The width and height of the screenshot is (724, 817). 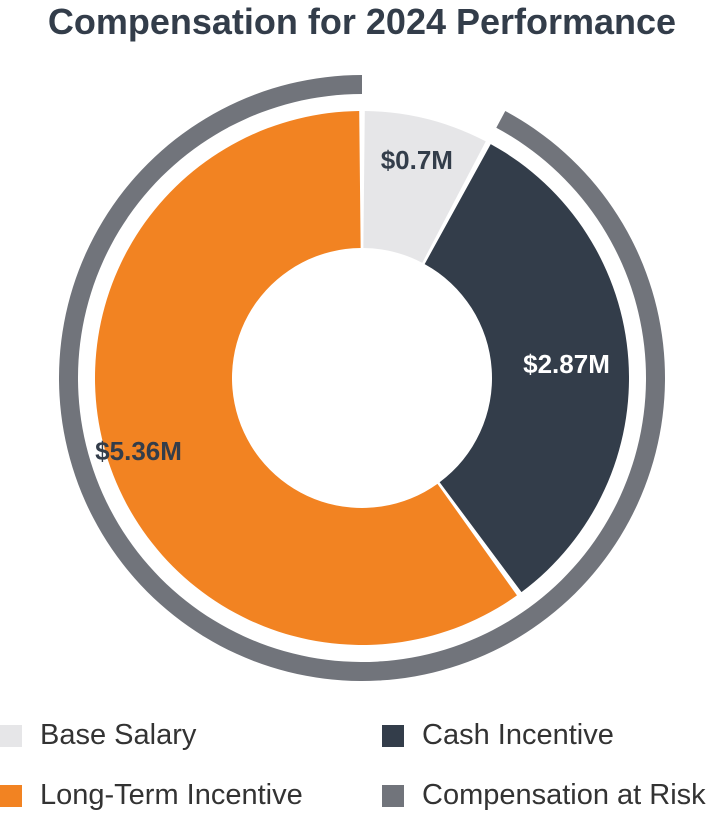 I want to click on data-label-base-salary: $0.7M, so click(x=417, y=160).